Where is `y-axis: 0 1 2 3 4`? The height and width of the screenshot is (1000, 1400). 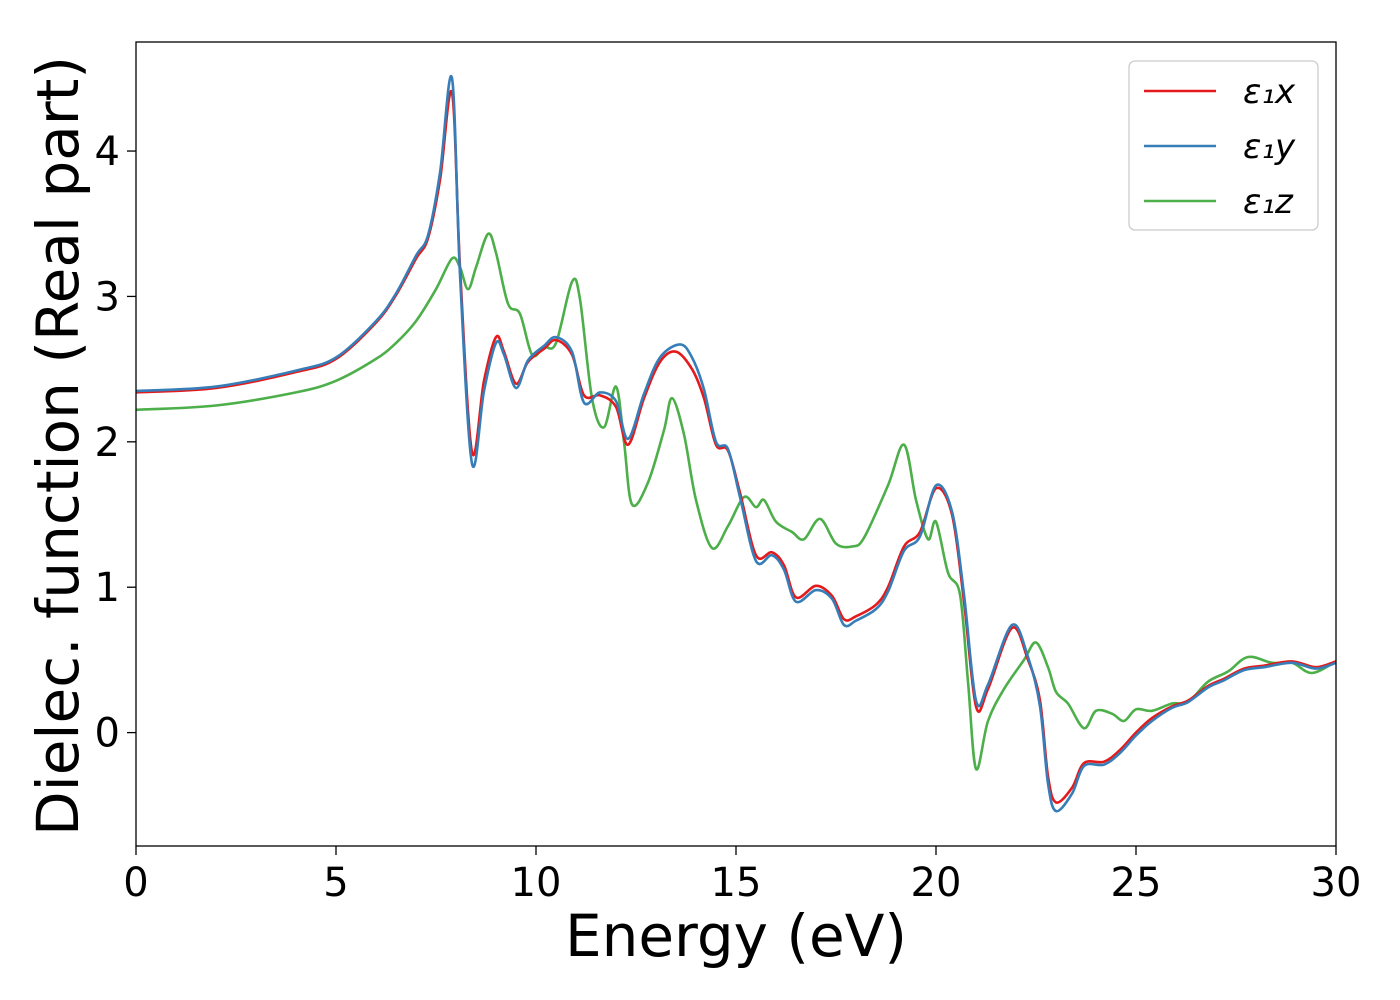
y-axis: 0 1 2 3 4 is located at coordinates (115, 443).